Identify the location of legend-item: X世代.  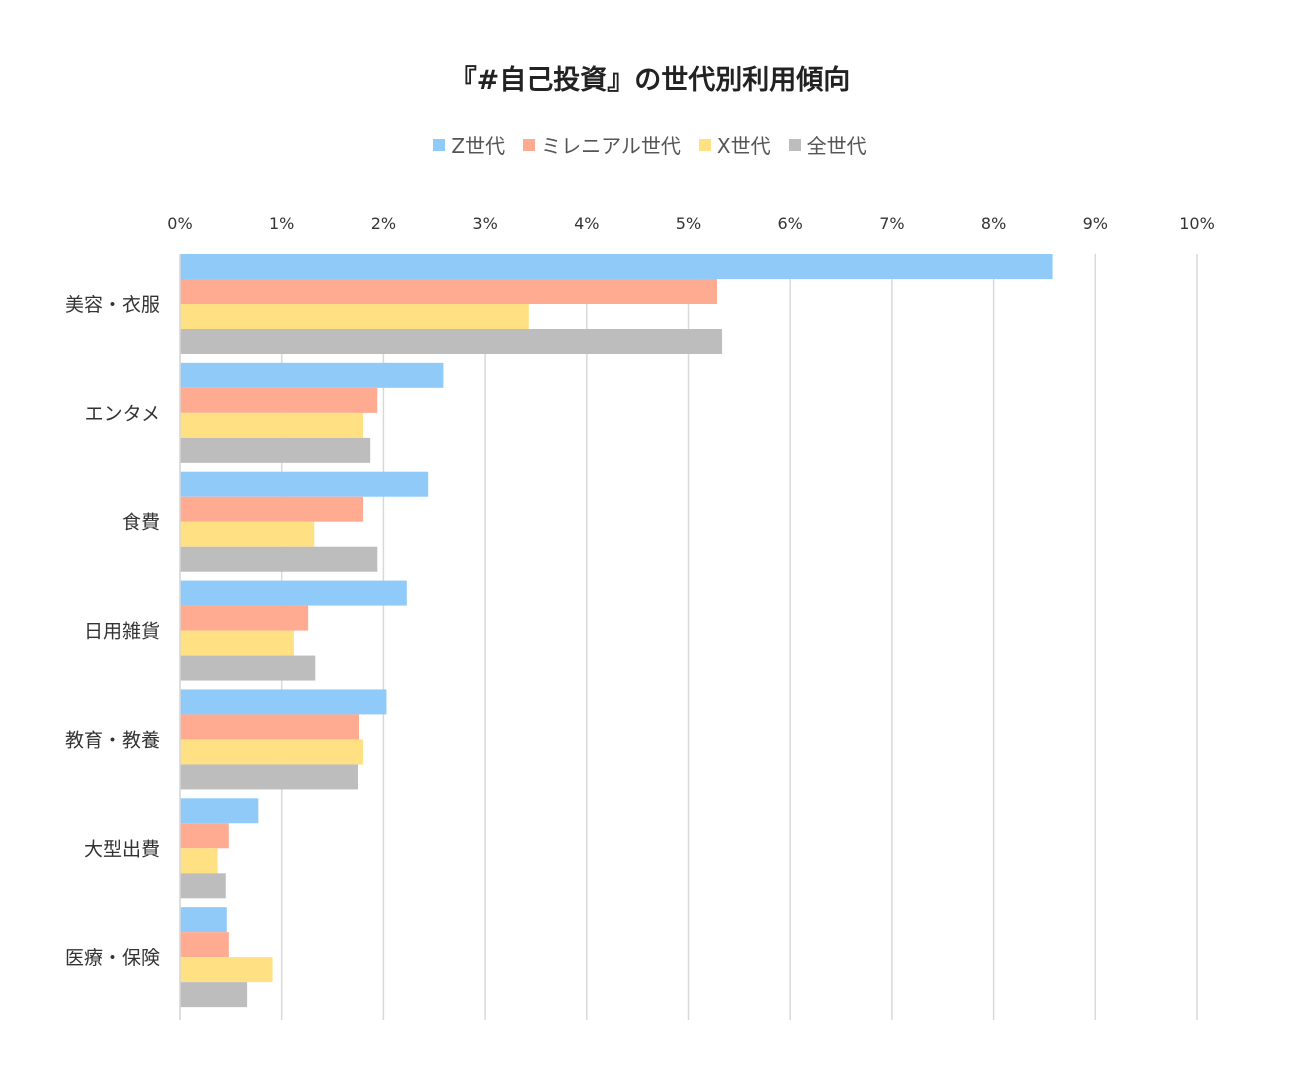
(734, 144).